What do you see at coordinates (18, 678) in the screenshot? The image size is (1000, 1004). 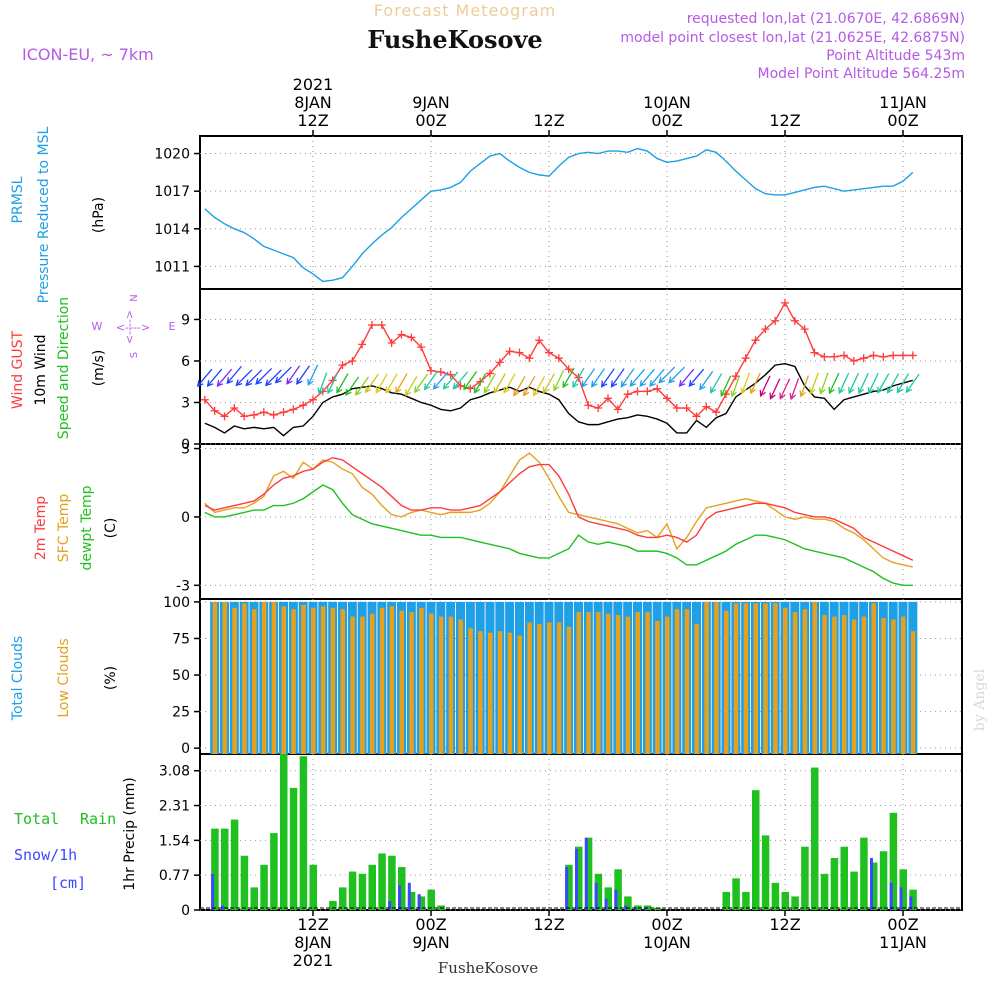 I see `clouds-total-label: Total Clouds` at bounding box center [18, 678].